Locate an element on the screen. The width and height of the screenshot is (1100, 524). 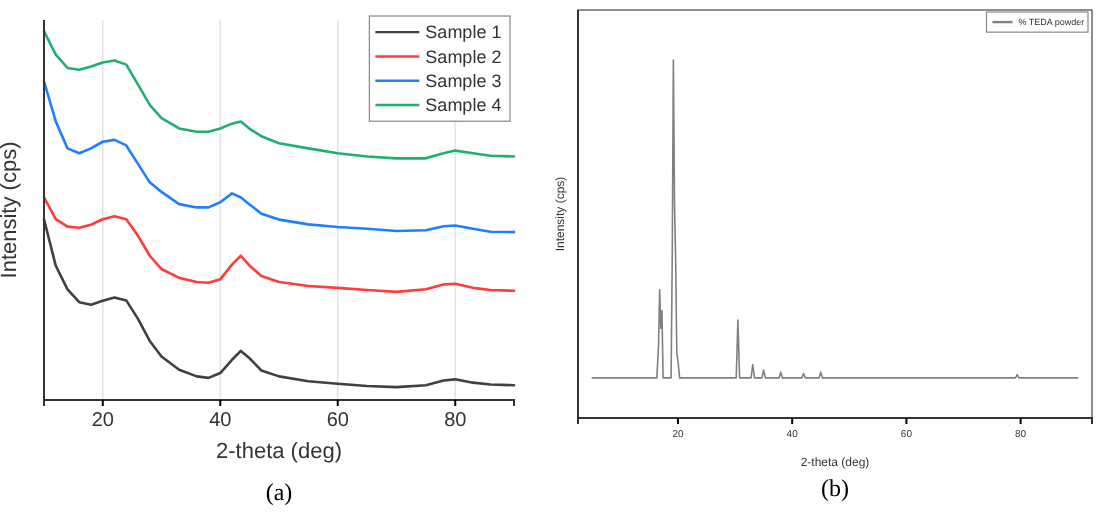
legend-label: Sample 4 is located at coordinates (463, 105).